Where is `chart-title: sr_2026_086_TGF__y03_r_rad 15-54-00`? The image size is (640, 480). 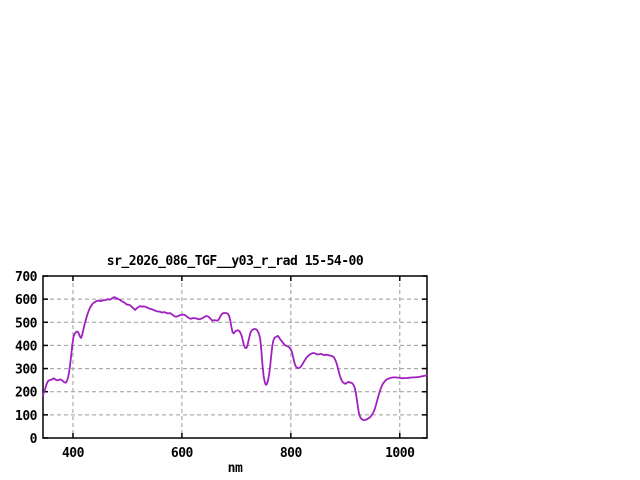 chart-title: sr_2026_086_TGF__y03_r_rad 15-54-00 is located at coordinates (235, 261).